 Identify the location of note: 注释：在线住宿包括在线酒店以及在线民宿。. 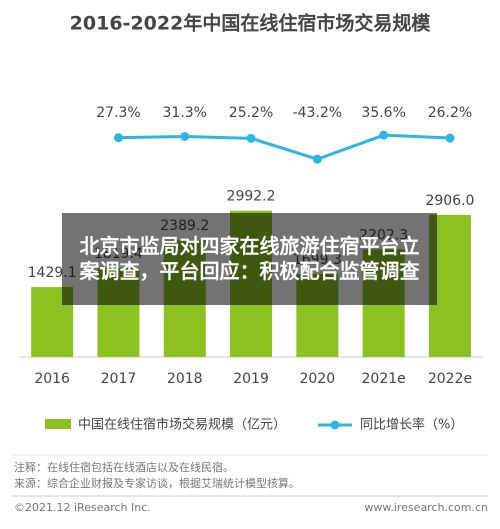
(124, 467).